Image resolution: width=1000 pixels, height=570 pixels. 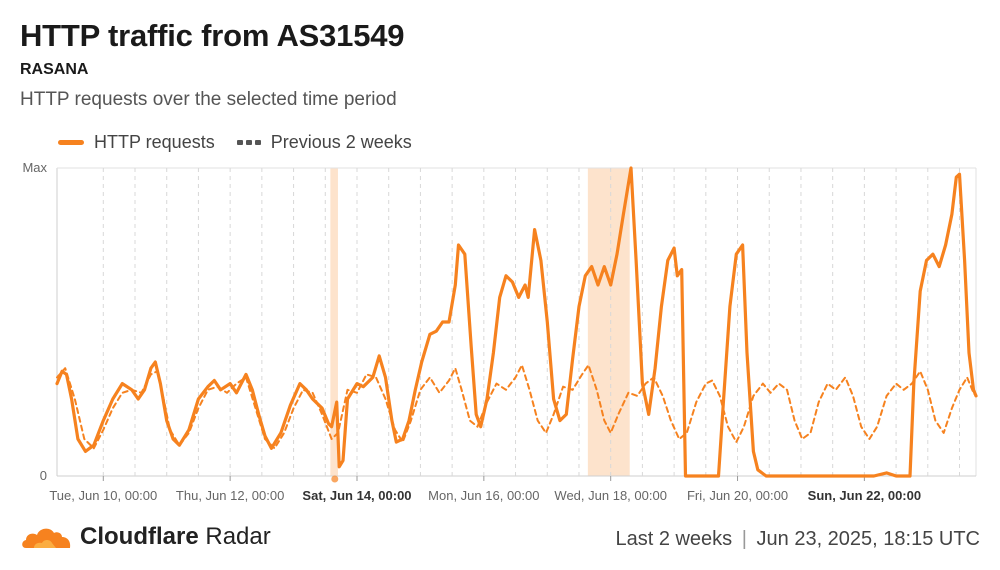 I want to click on x-tick-label: Tue, Jun 10, 00:00, so click(x=103, y=495).